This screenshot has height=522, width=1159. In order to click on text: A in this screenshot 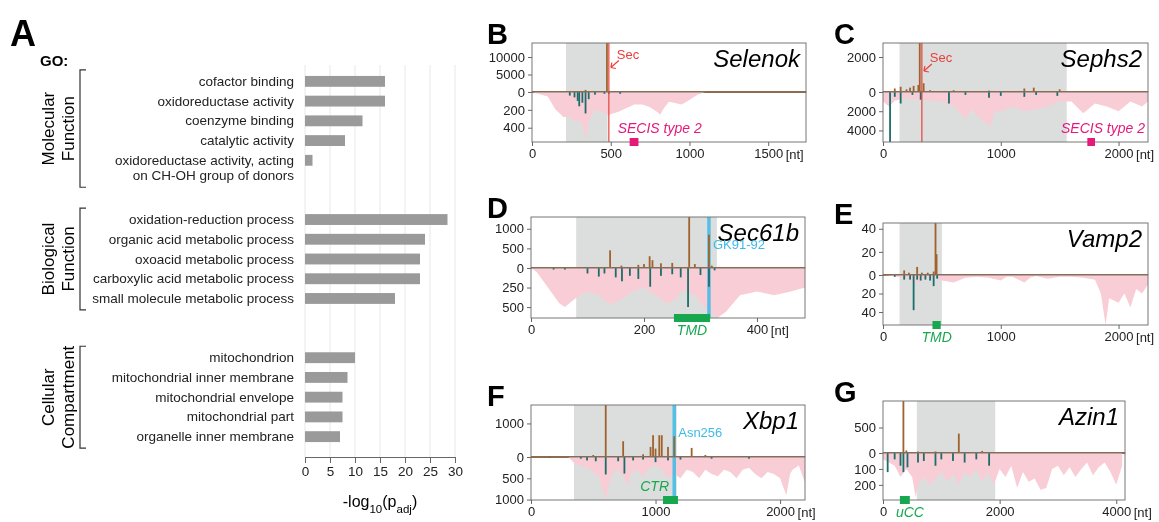, I will do `click(23, 33)`.